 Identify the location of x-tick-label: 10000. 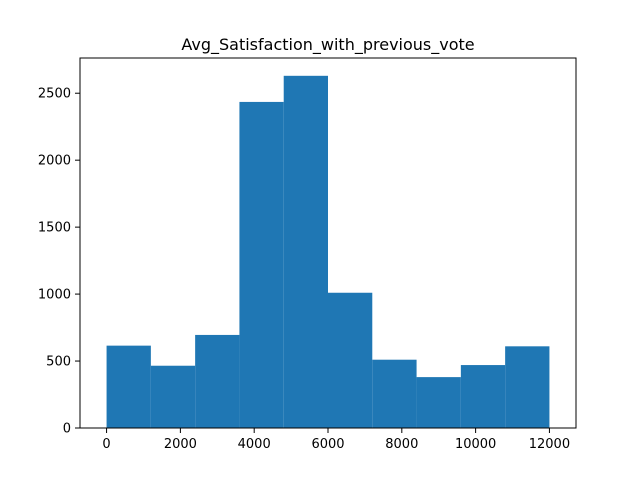
(475, 444).